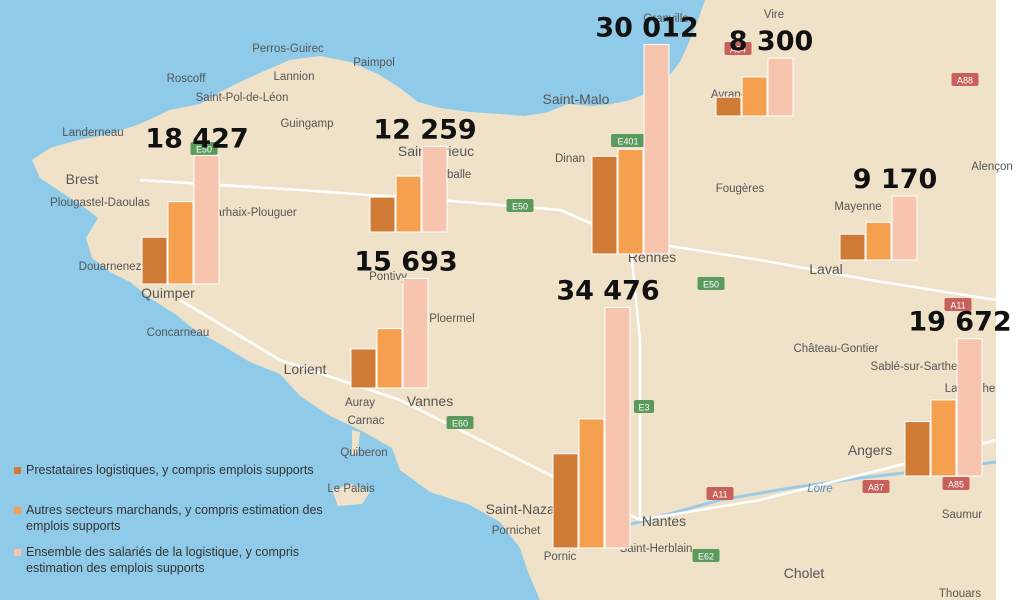  What do you see at coordinates (100, 203) in the screenshot?
I see `map-label: Plougastel-Daoulas` at bounding box center [100, 203].